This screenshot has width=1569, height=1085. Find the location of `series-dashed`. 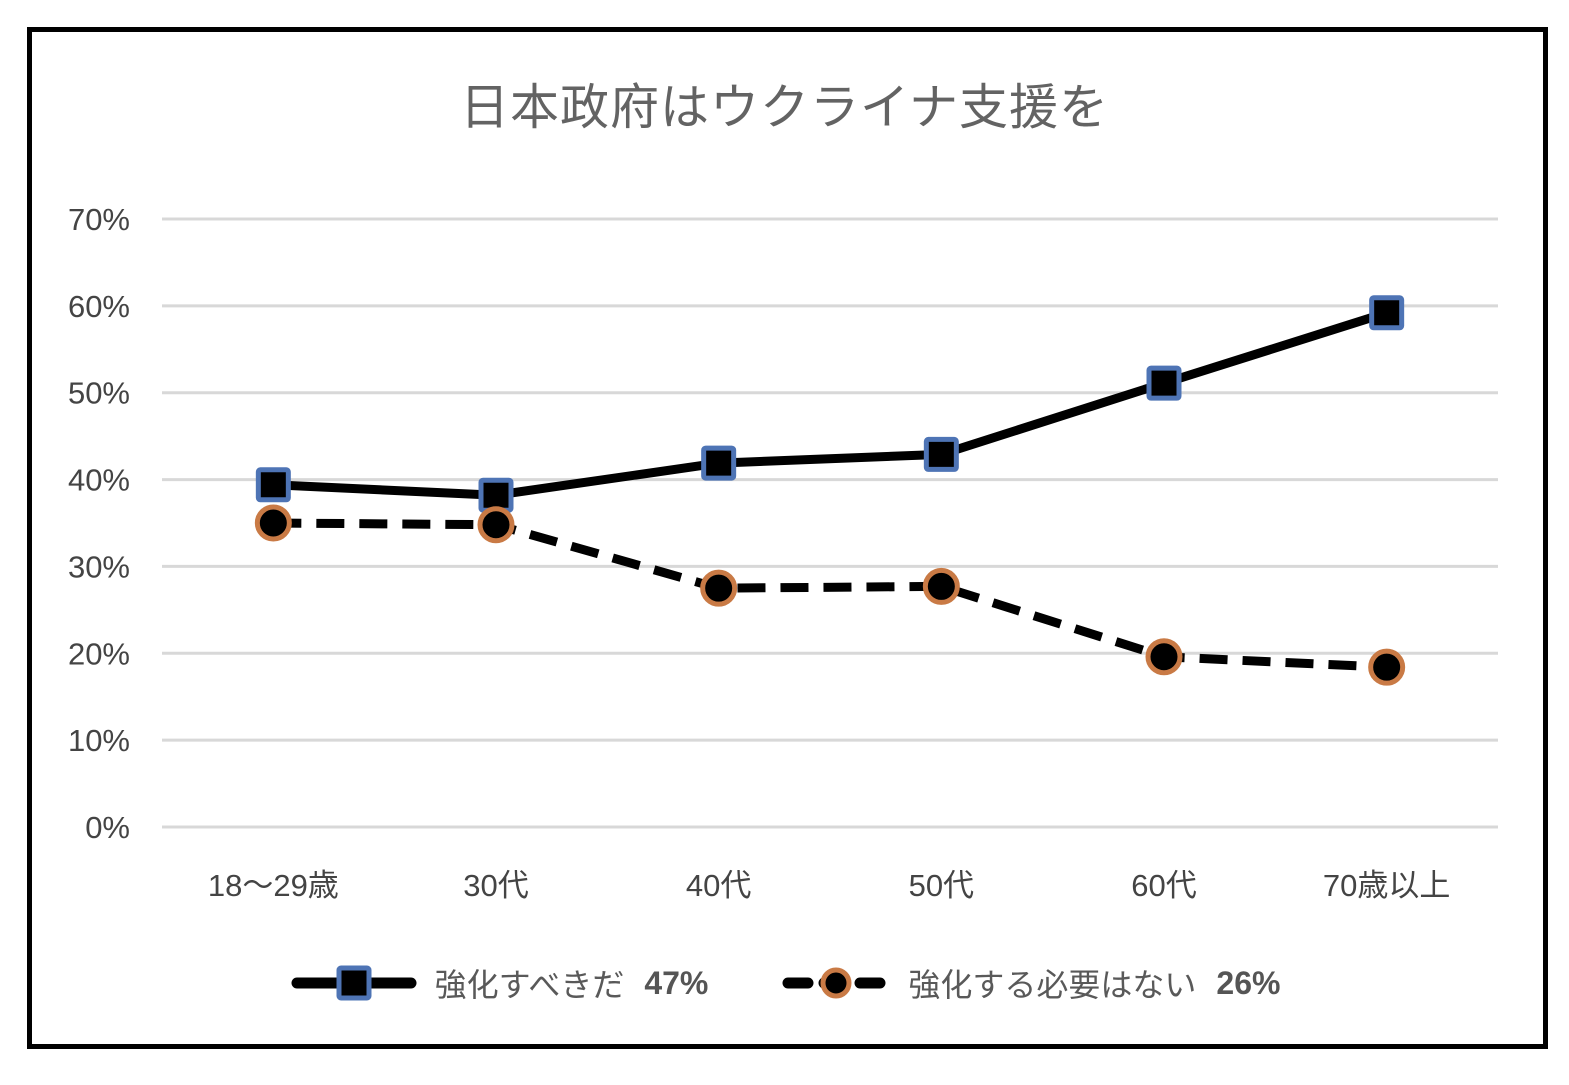

series-dashed is located at coordinates (830, 595).